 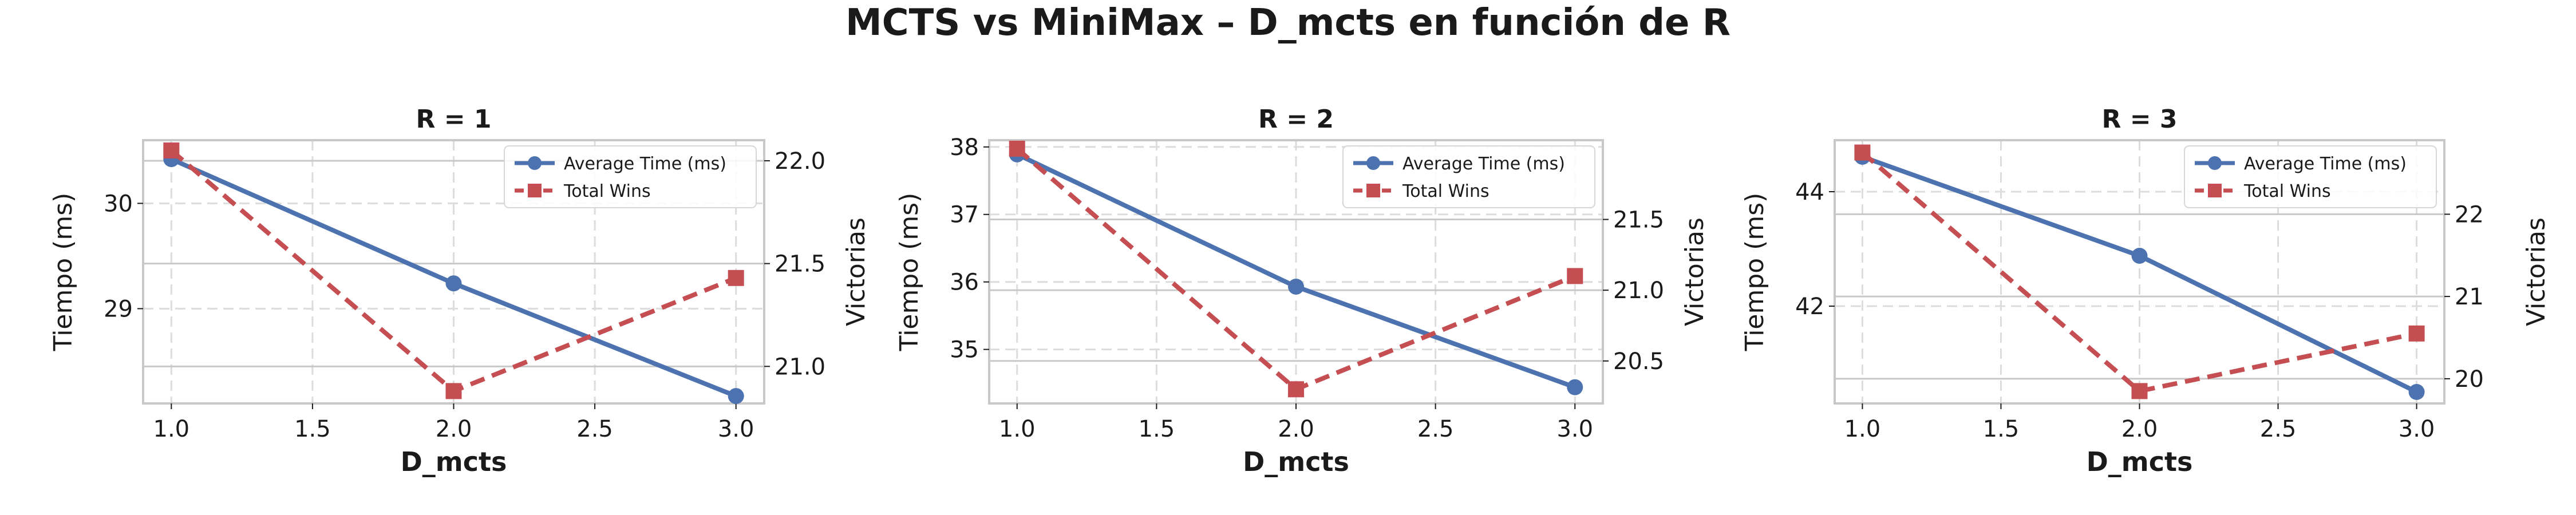 What do you see at coordinates (1809, 307) in the screenshot?
I see `y-left-tick-label: 42` at bounding box center [1809, 307].